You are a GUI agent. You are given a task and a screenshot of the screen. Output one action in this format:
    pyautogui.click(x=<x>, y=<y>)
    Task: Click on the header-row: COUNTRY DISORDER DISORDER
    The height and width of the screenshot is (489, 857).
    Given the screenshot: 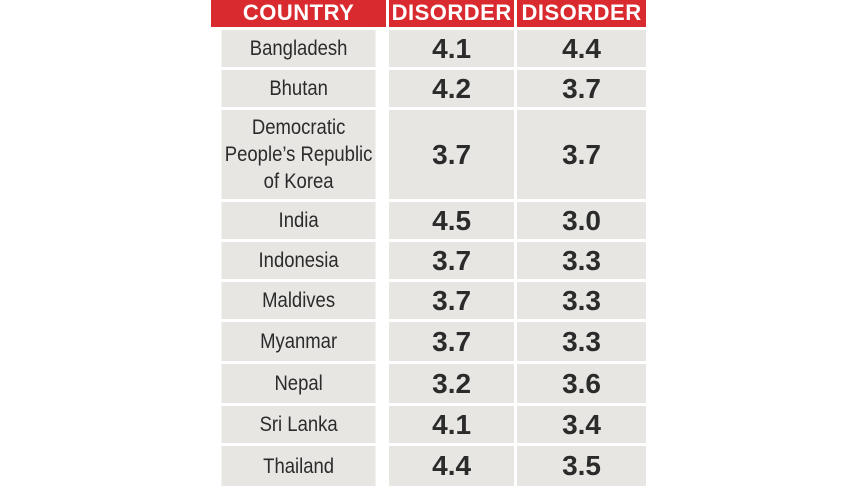 What is the action you would take?
    pyautogui.click(x=428, y=13)
    